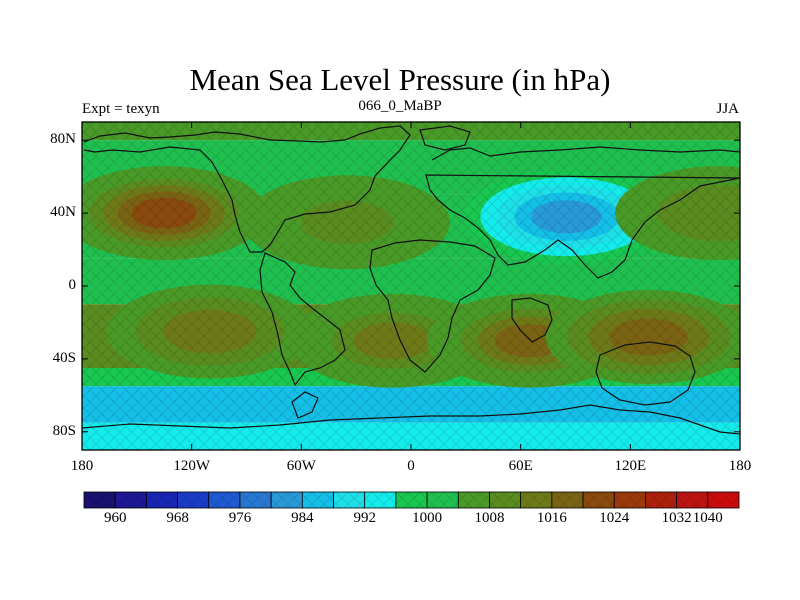 The image size is (800, 600). What do you see at coordinates (582, 212) in the screenshot?
I see `coastline-eurasia` at bounding box center [582, 212].